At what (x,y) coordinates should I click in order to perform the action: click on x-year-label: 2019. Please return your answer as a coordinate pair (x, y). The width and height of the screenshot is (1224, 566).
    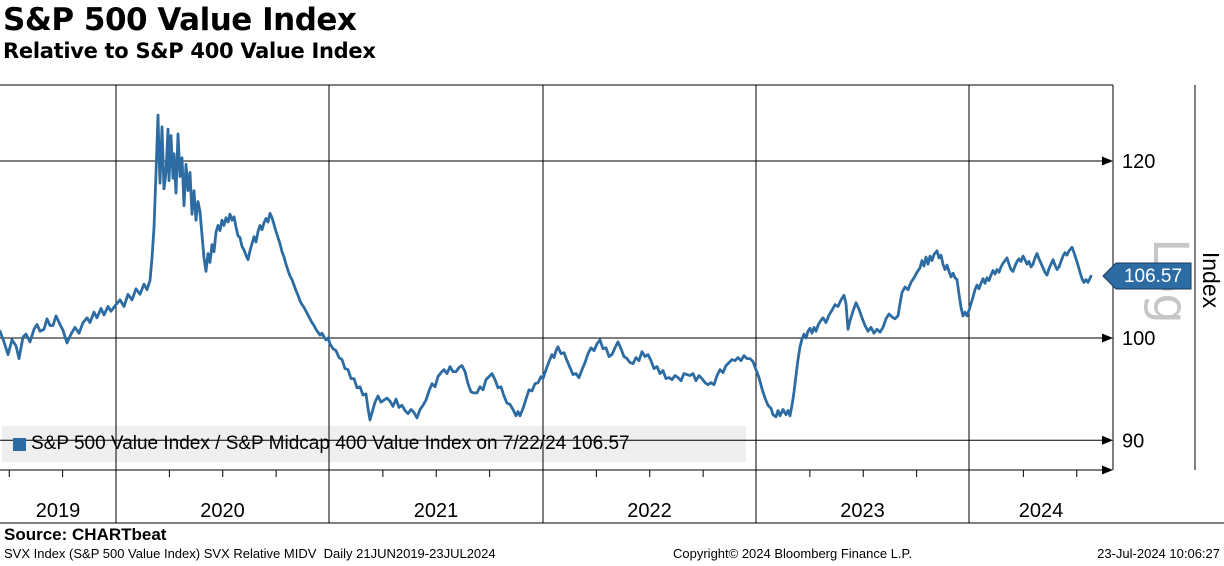
    Looking at the image, I should click on (58, 511).